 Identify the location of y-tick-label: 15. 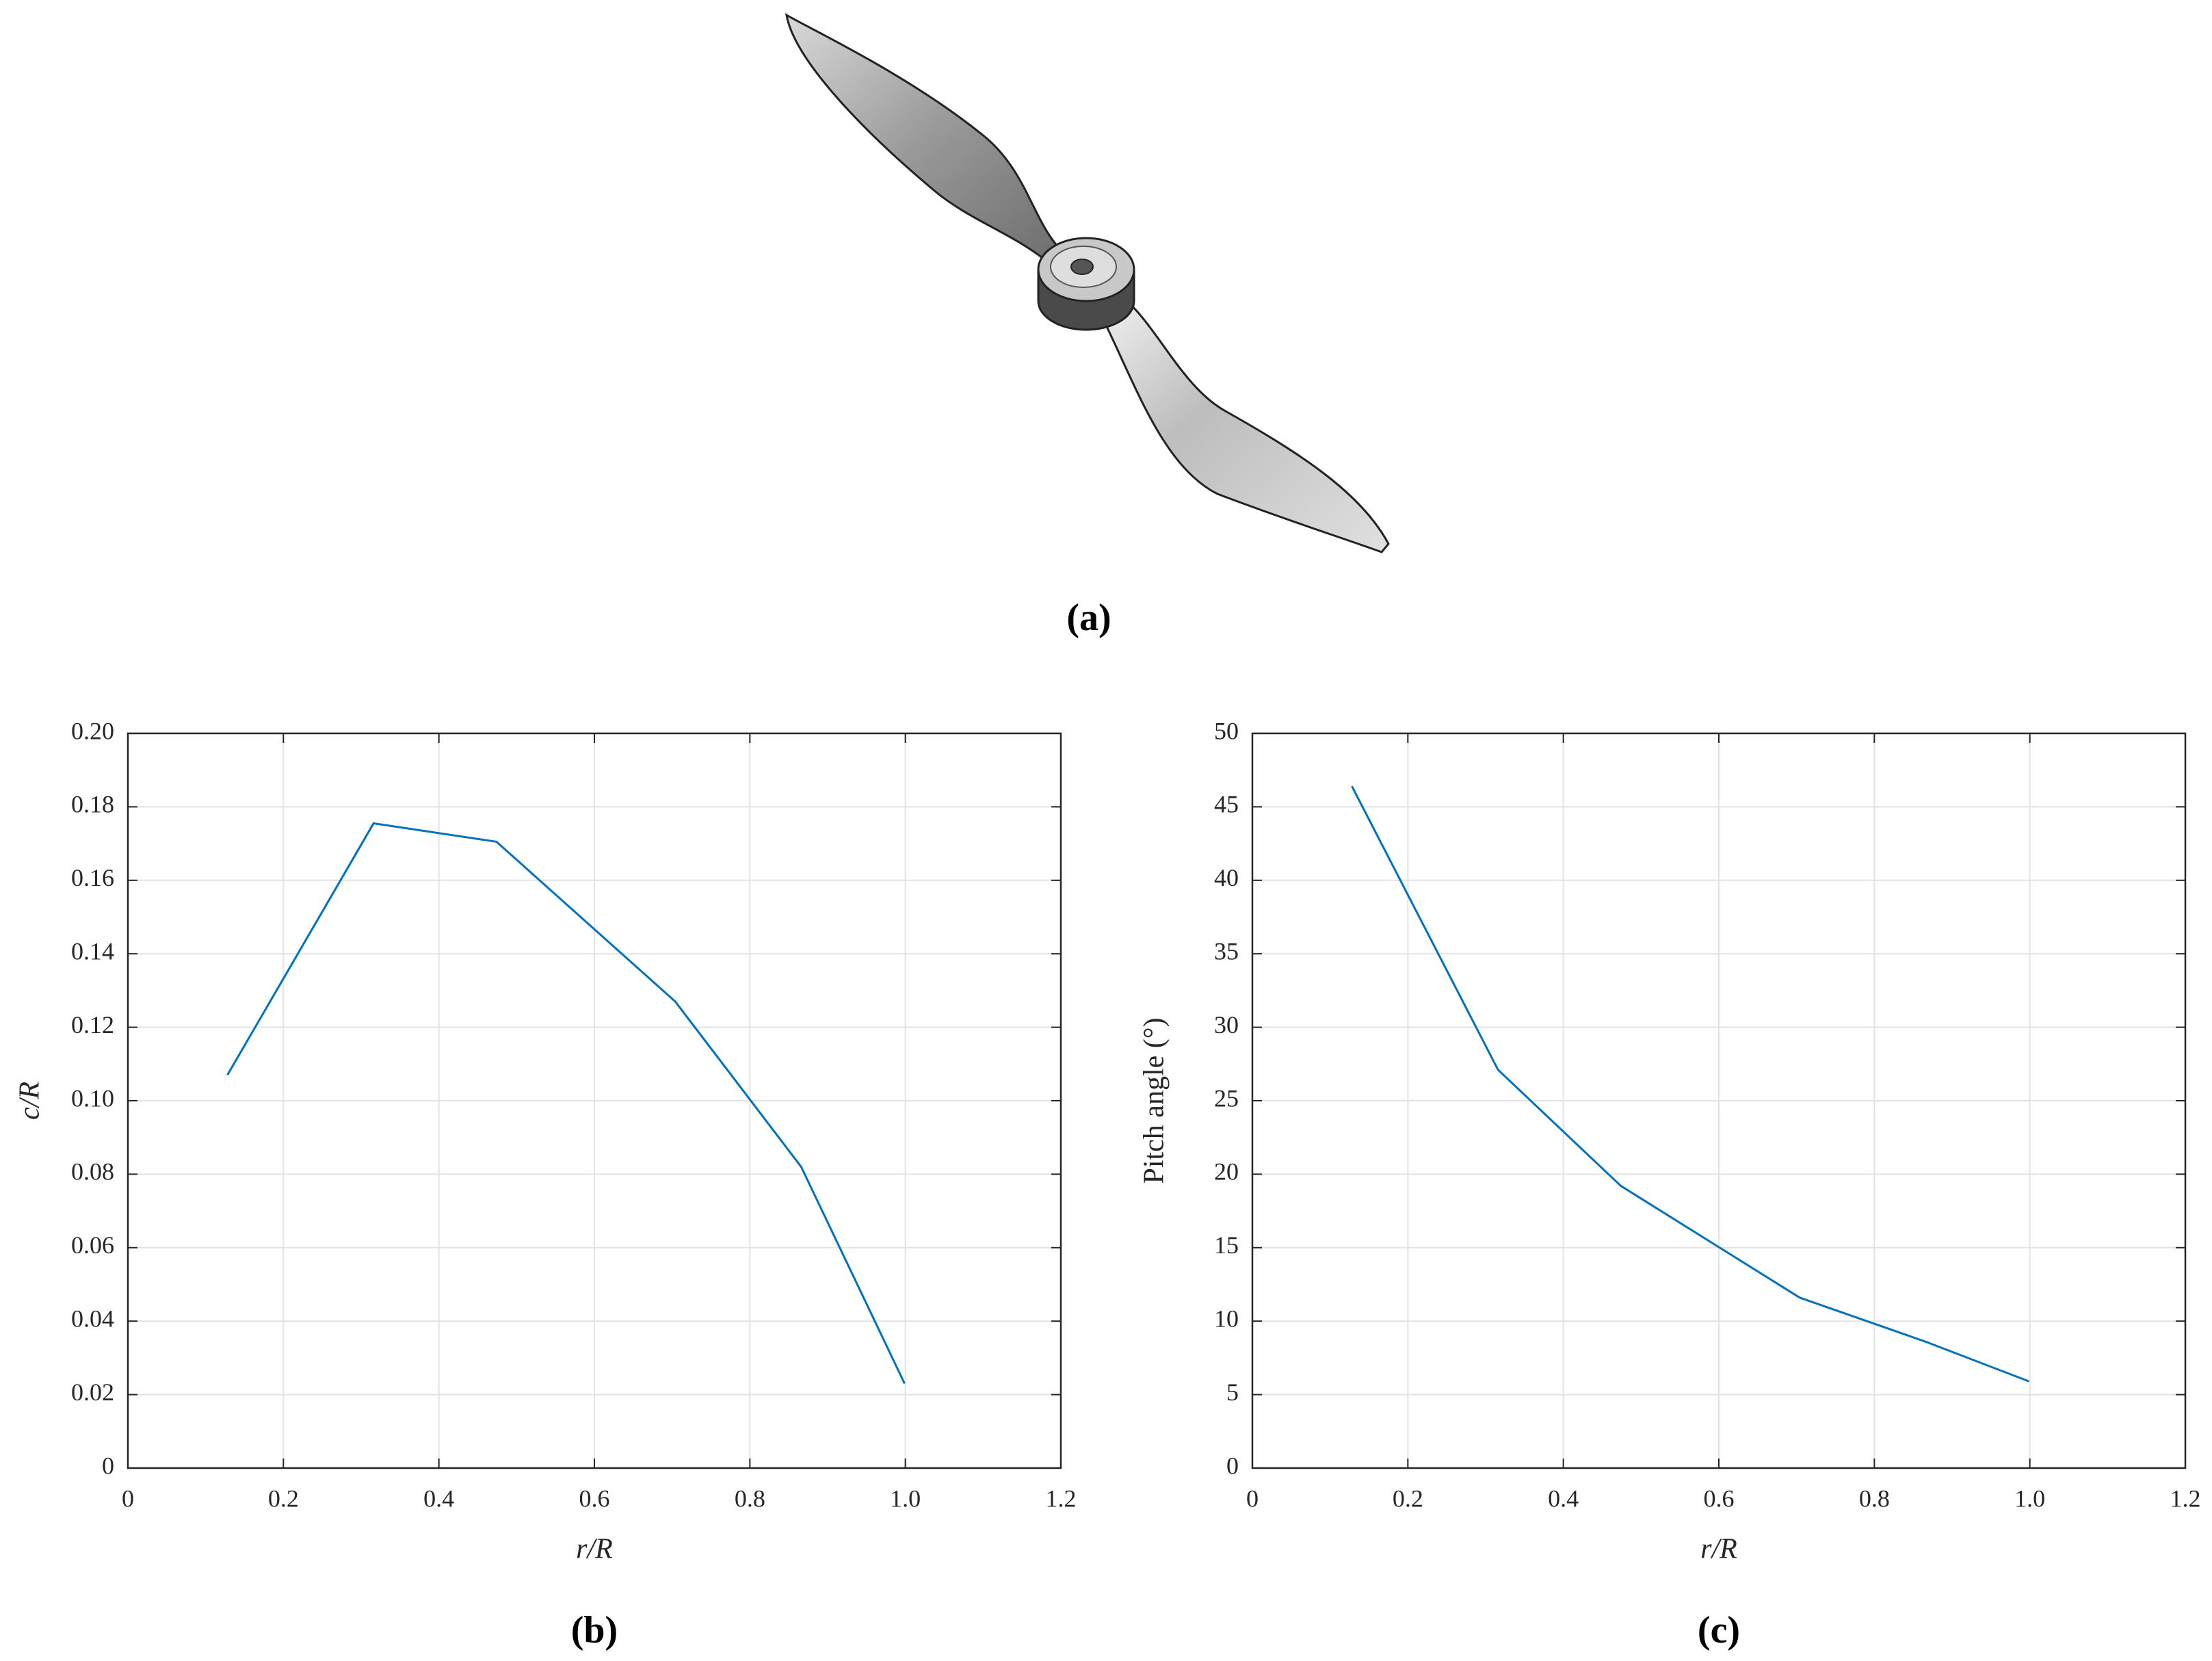
(1226, 1245).